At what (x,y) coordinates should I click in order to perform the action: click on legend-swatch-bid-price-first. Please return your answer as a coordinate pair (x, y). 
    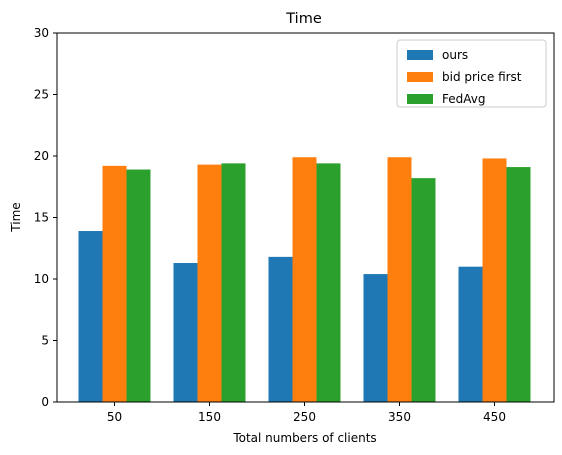
    Looking at the image, I should click on (420, 77).